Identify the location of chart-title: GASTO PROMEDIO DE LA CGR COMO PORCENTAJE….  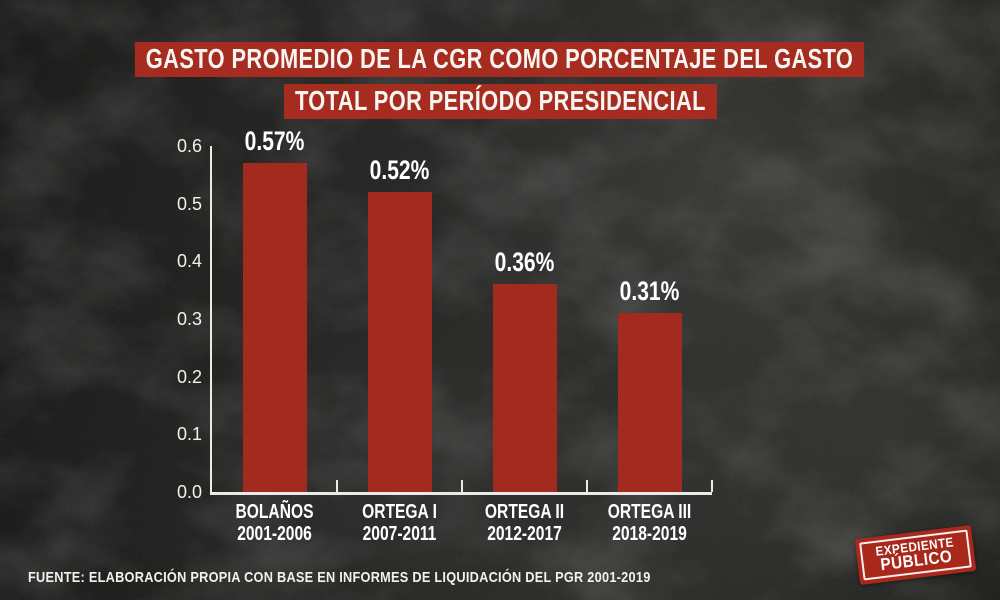
(500, 81).